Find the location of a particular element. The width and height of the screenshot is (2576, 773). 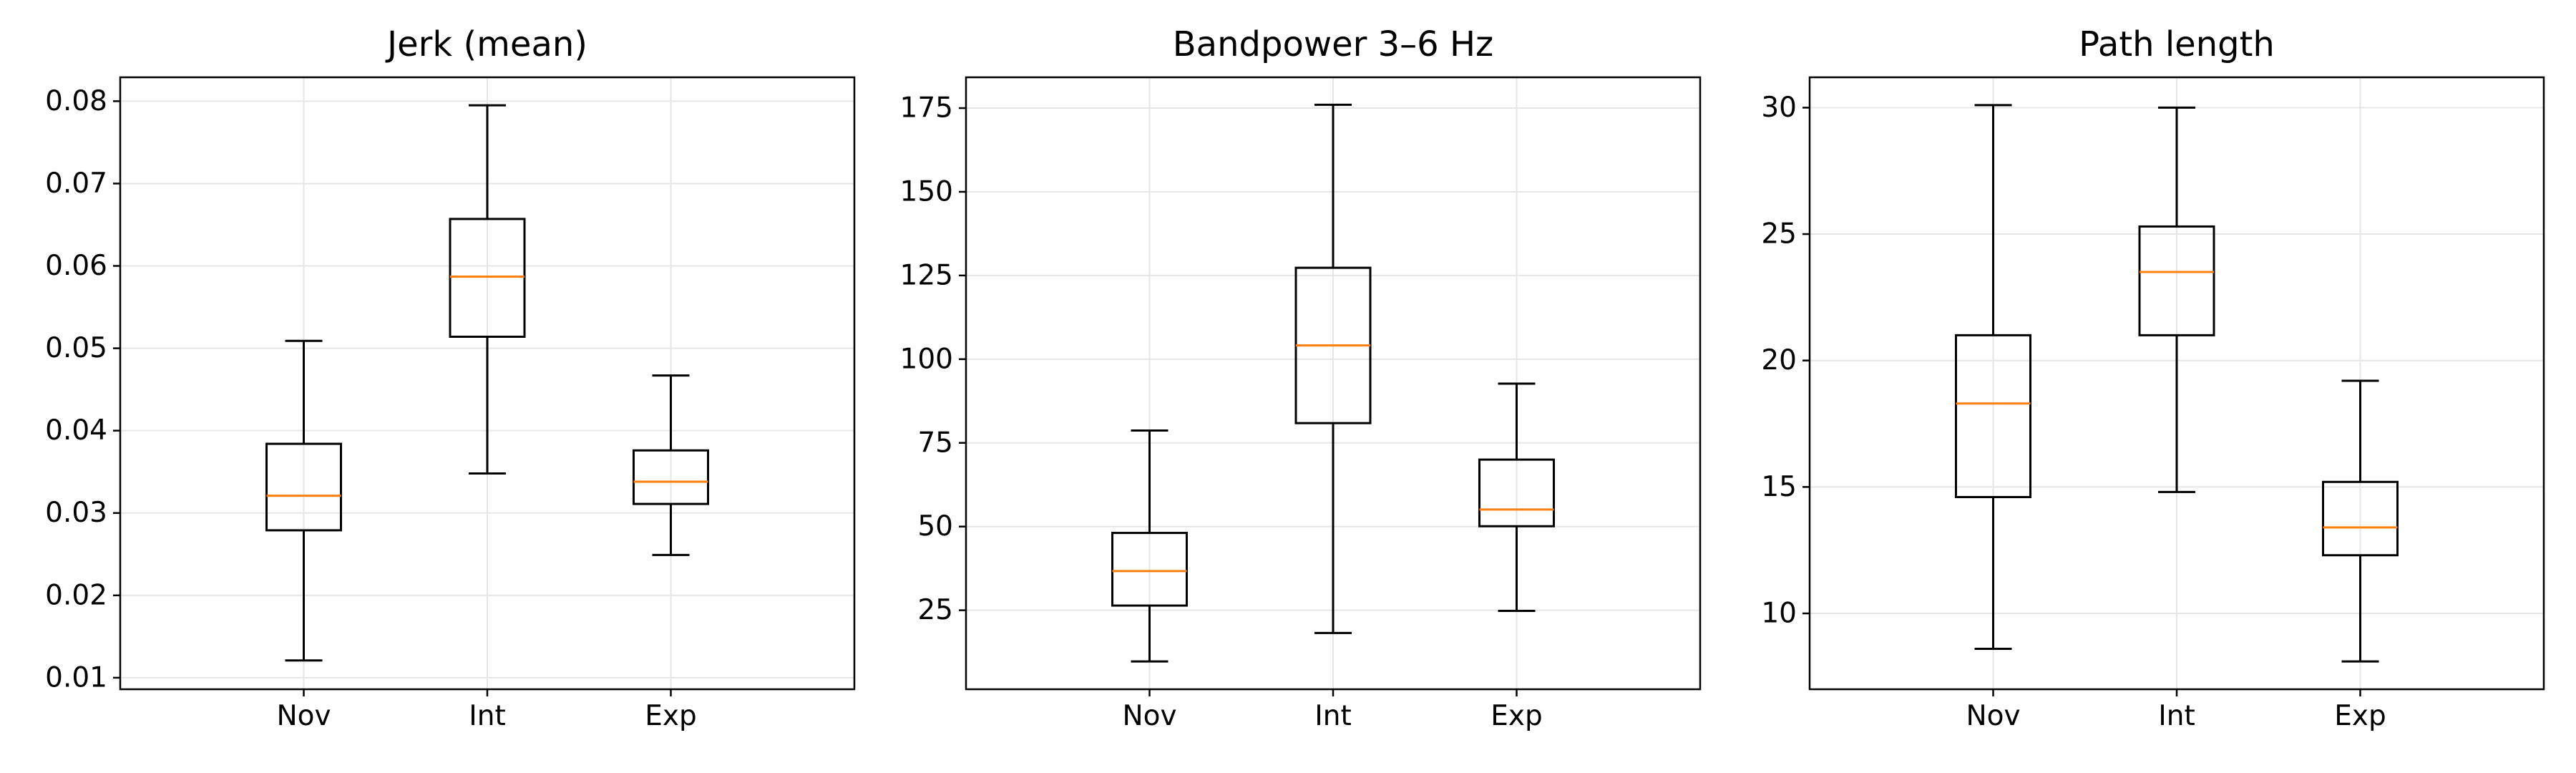

y-tick-label: 0.07 is located at coordinates (76, 183).